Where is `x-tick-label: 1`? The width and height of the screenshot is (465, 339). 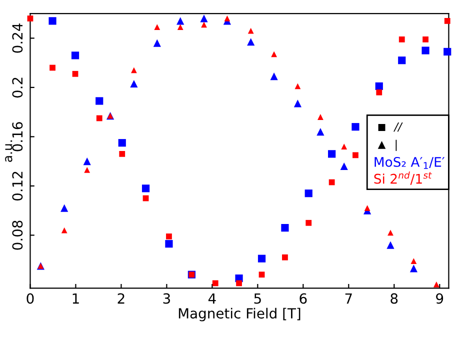
x-tick-label: 1 is located at coordinates (75, 298).